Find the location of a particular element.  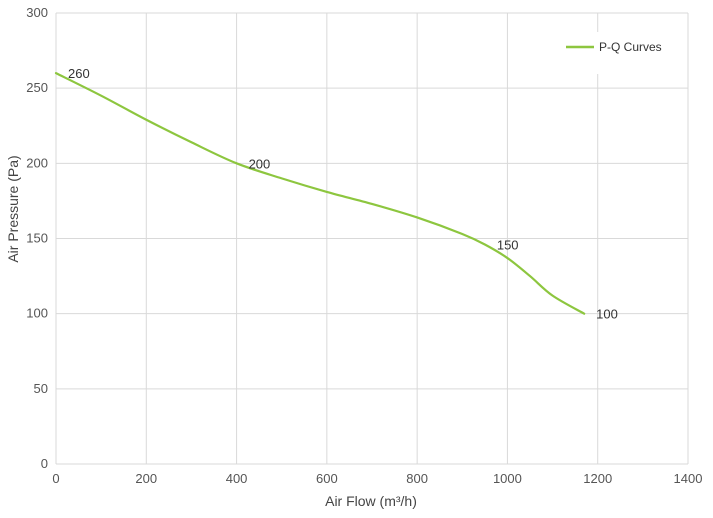

legend-box is located at coordinates (622, 53).